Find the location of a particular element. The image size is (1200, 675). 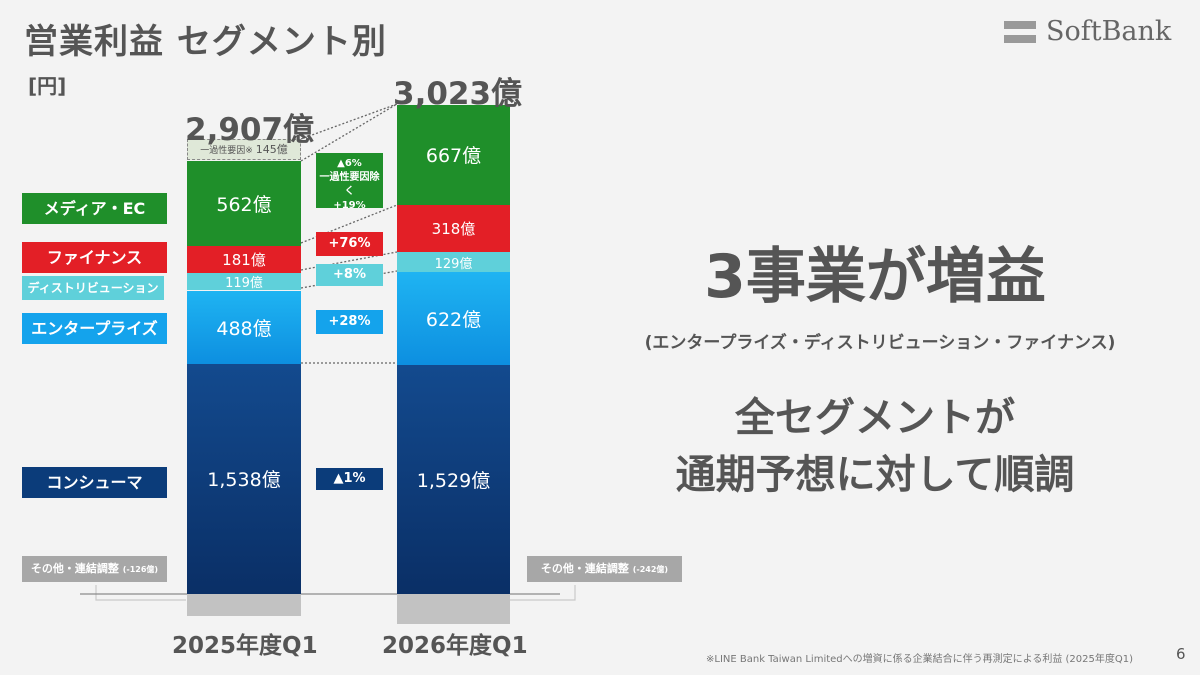

bar-segment-enterprise: 622億 is located at coordinates (453, 318).